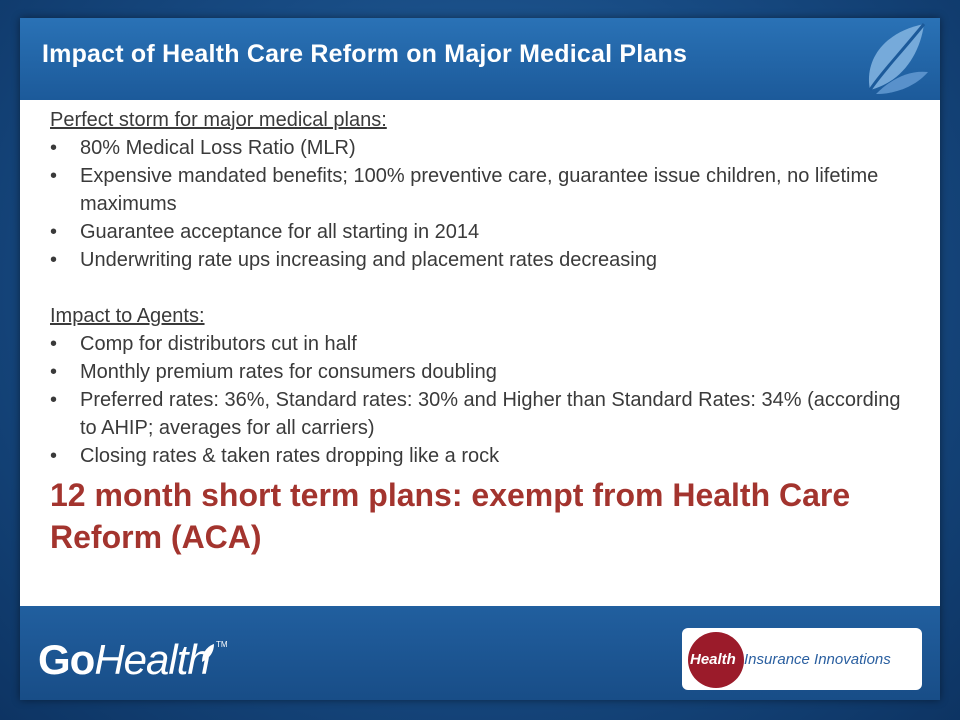 The height and width of the screenshot is (720, 960). I want to click on list-item: • Comp for distributors cut in half, so click(480, 344).